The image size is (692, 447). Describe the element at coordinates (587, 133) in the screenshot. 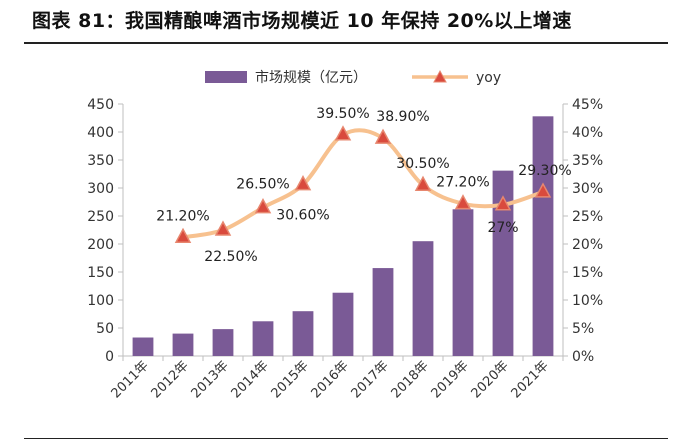

I see `y-right-tick-label: 40%` at that location.